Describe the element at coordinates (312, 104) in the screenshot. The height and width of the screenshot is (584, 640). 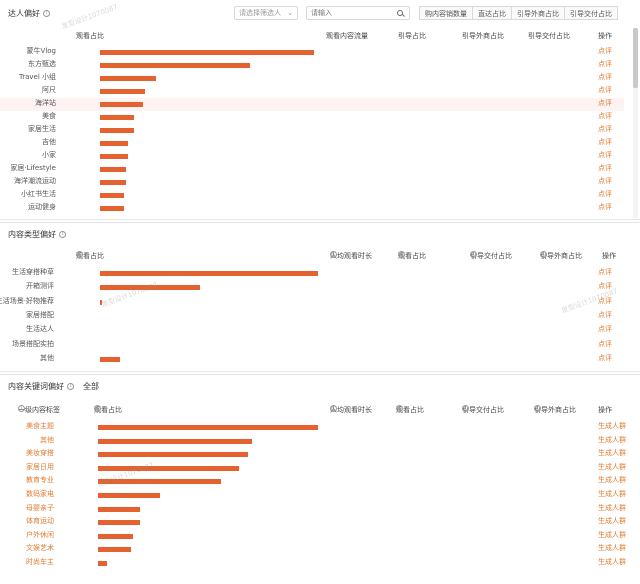
I see `table-row: 海洋站 点评` at that location.